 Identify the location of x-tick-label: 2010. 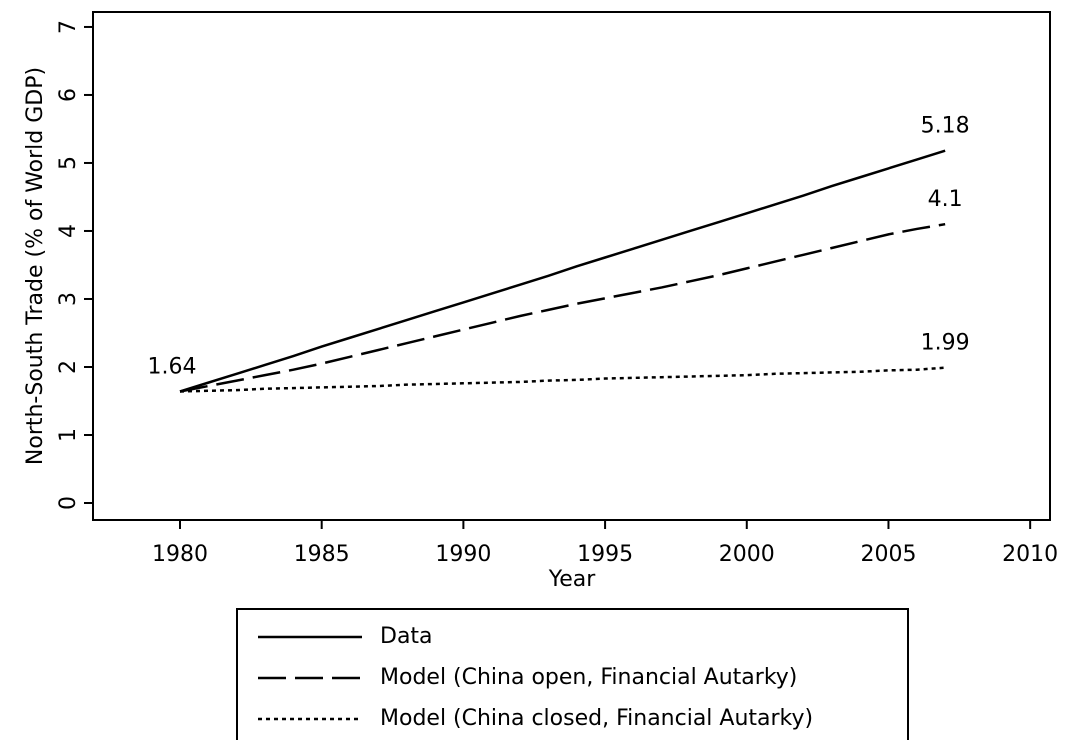
(1030, 554).